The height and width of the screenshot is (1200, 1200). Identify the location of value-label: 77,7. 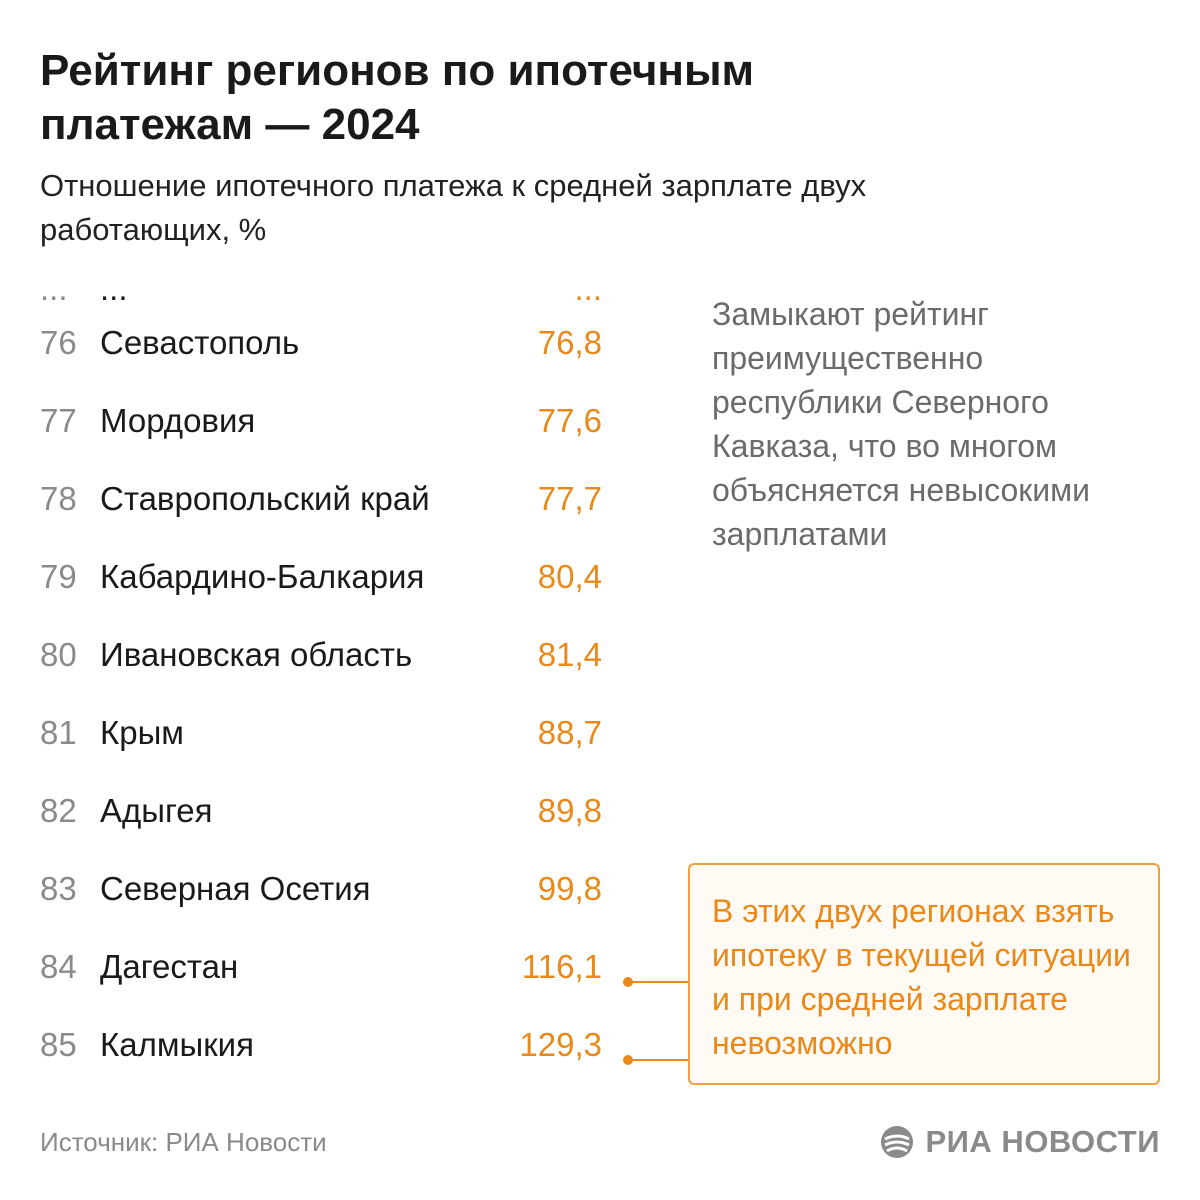
(569, 498).